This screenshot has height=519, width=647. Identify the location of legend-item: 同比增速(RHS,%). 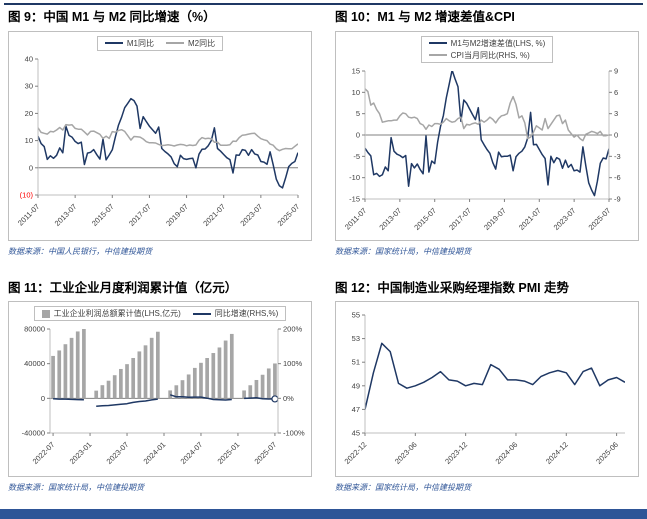
(235, 313).